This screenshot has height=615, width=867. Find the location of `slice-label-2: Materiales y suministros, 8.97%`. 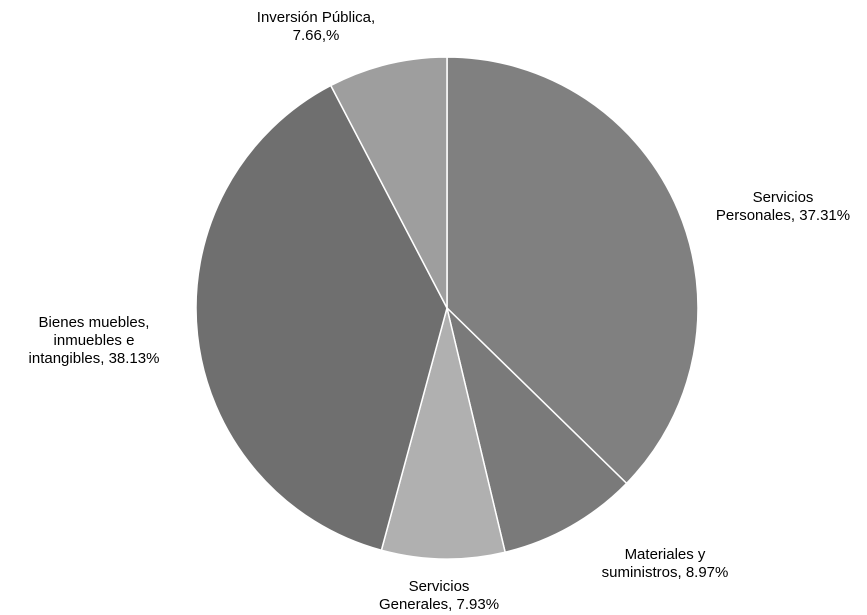

slice-label-2: Materiales y suministros, 8.97% is located at coordinates (665, 563).